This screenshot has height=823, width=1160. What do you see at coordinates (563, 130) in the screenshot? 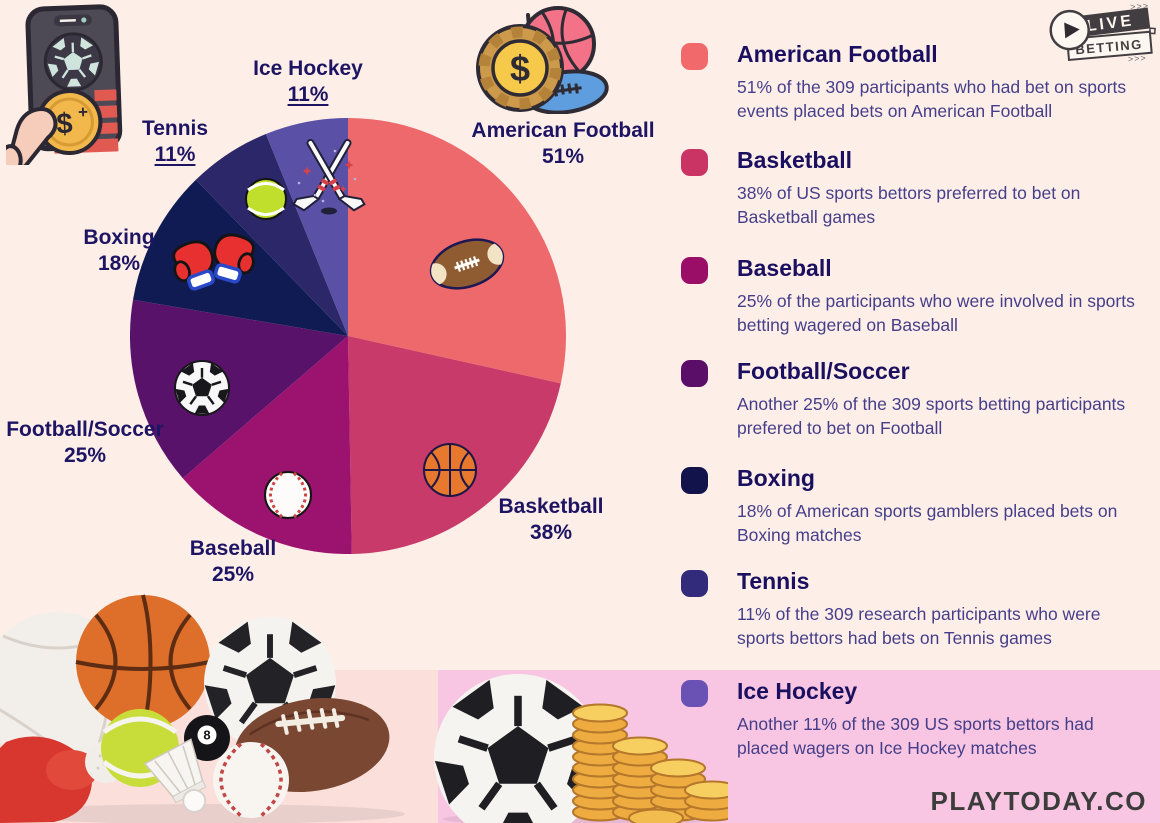
I see `pie-label-name: American Football` at bounding box center [563, 130].